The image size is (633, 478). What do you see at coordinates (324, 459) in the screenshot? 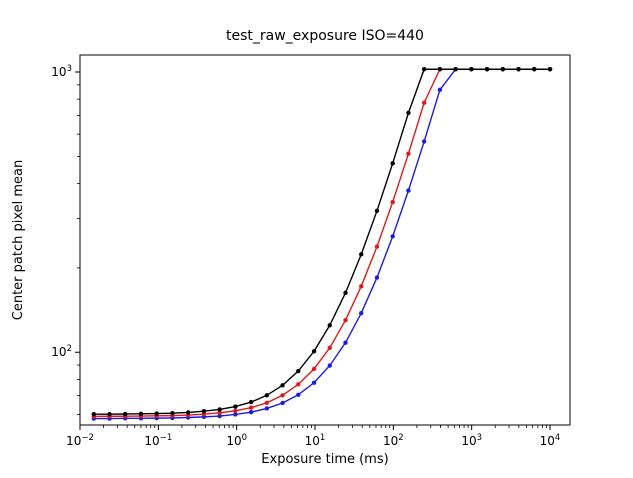
I see `x-axis-label: Exposure time (ms)` at bounding box center [324, 459].